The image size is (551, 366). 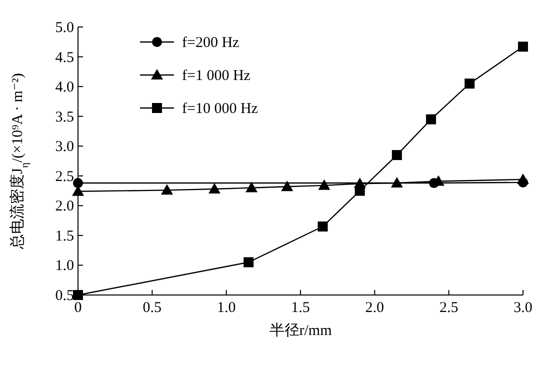 What do you see at coordinates (523, 308) in the screenshot?
I see `x-tick-label: 3.0` at bounding box center [523, 308].